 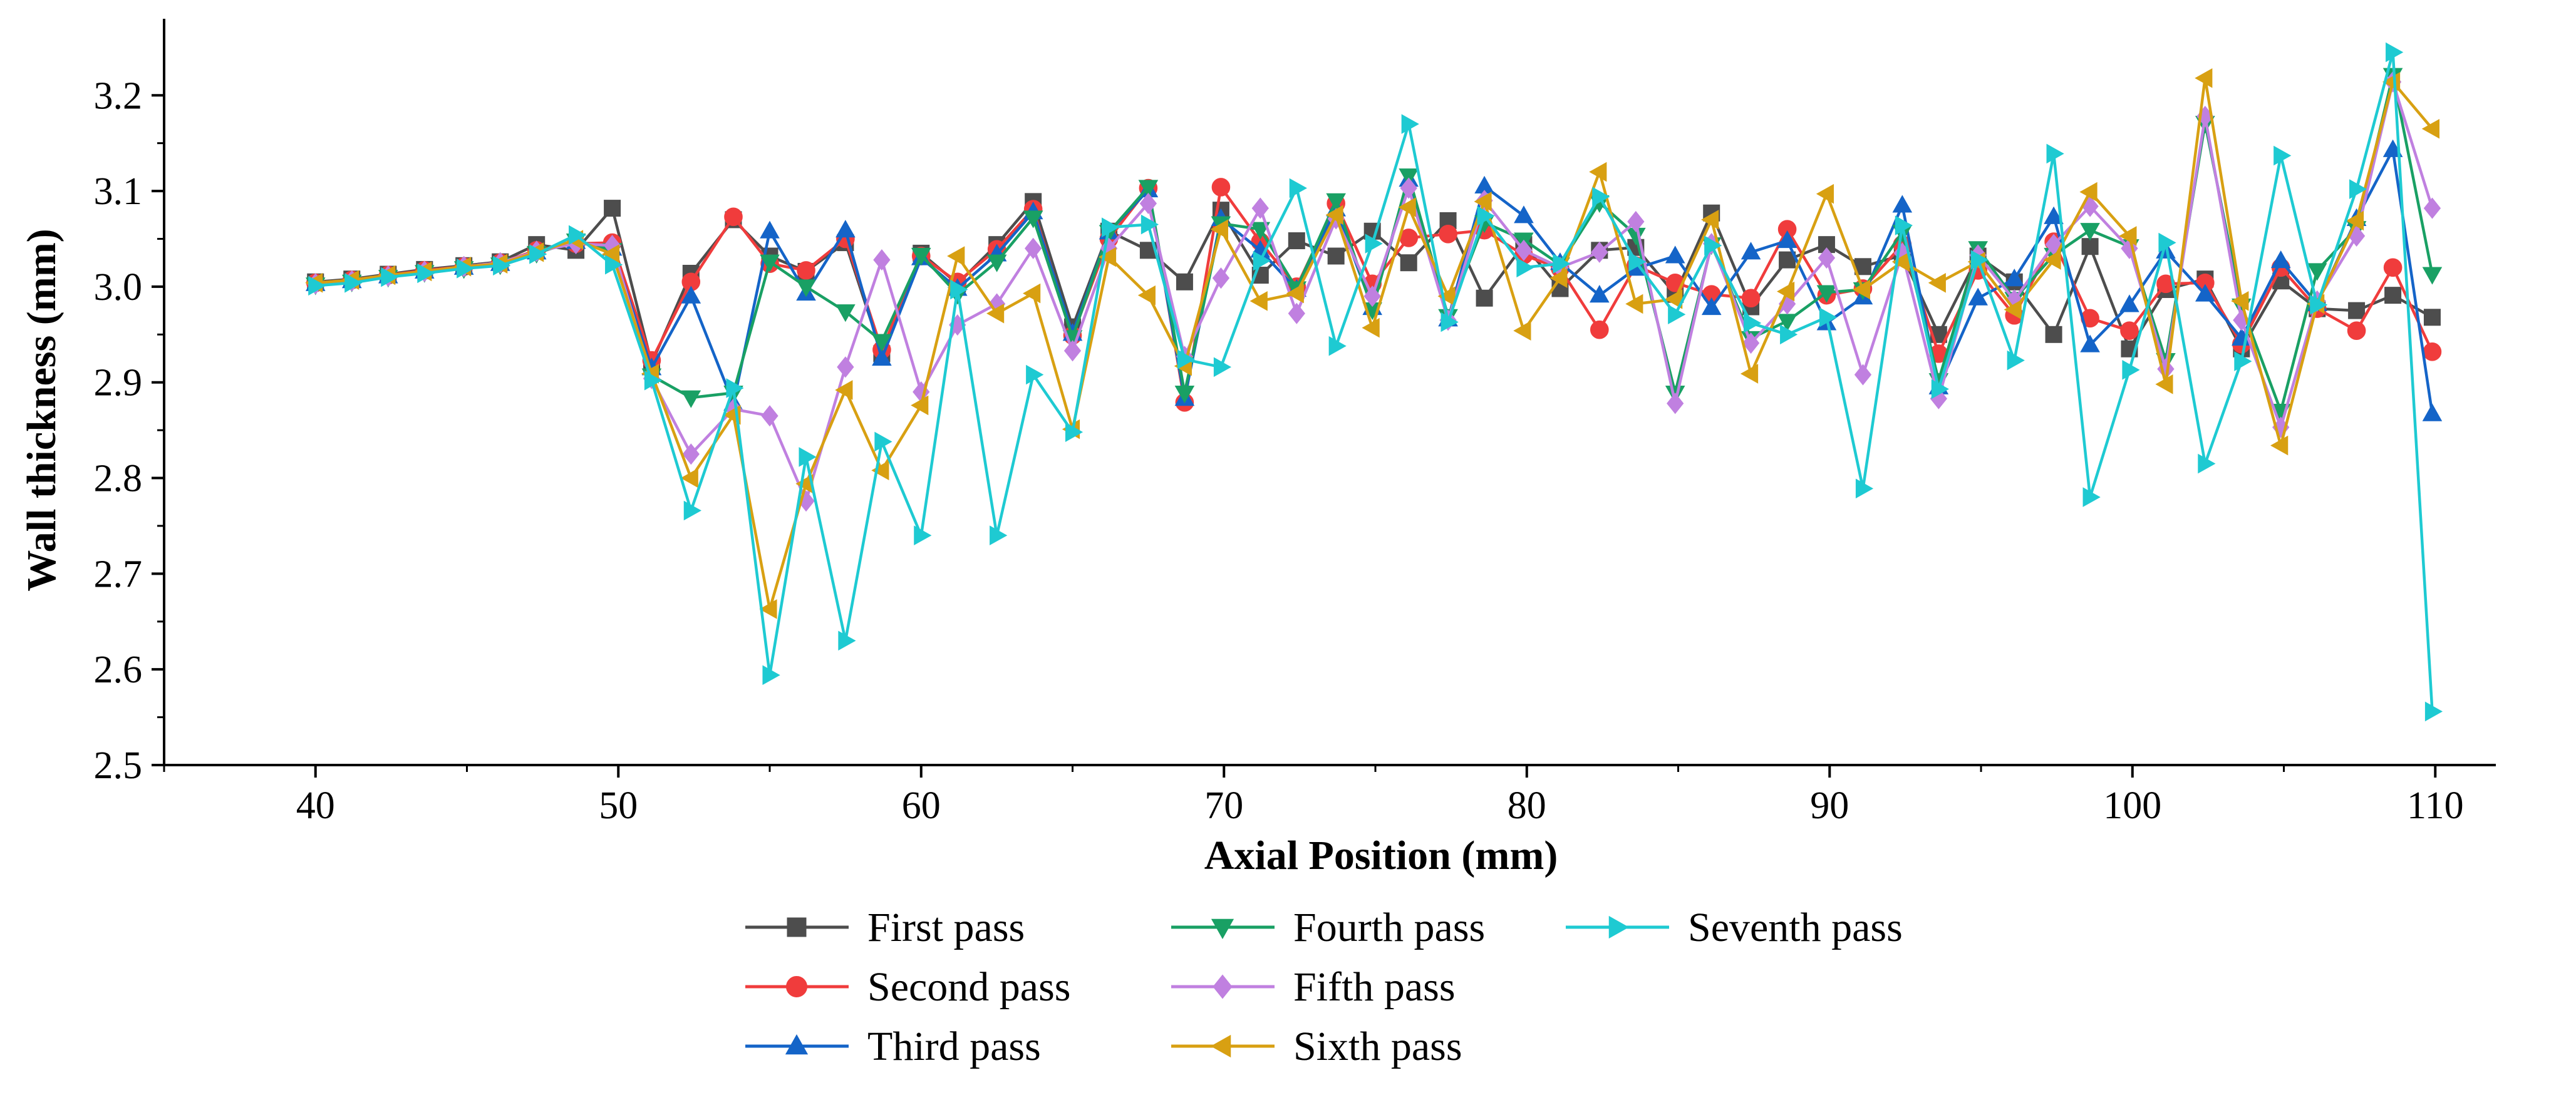 What do you see at coordinates (118, 383) in the screenshot?
I see `y-tick-label: 2.9` at bounding box center [118, 383].